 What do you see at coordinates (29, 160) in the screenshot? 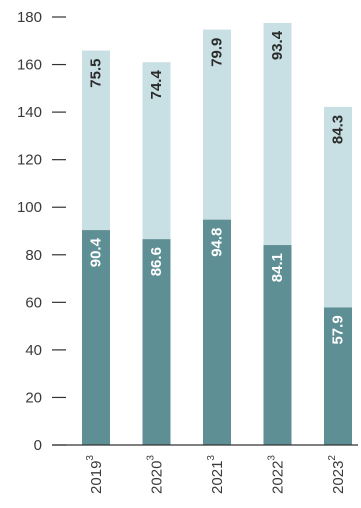
I see `y-tick-label: 120` at bounding box center [29, 160].